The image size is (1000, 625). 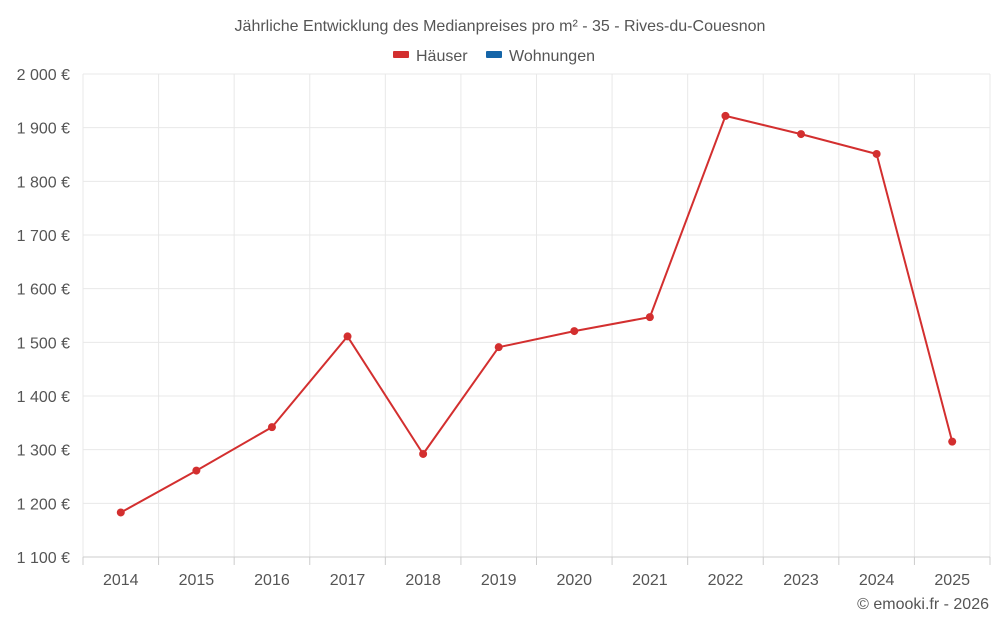 I want to click on x-tick-label: 2019, so click(x=499, y=580).